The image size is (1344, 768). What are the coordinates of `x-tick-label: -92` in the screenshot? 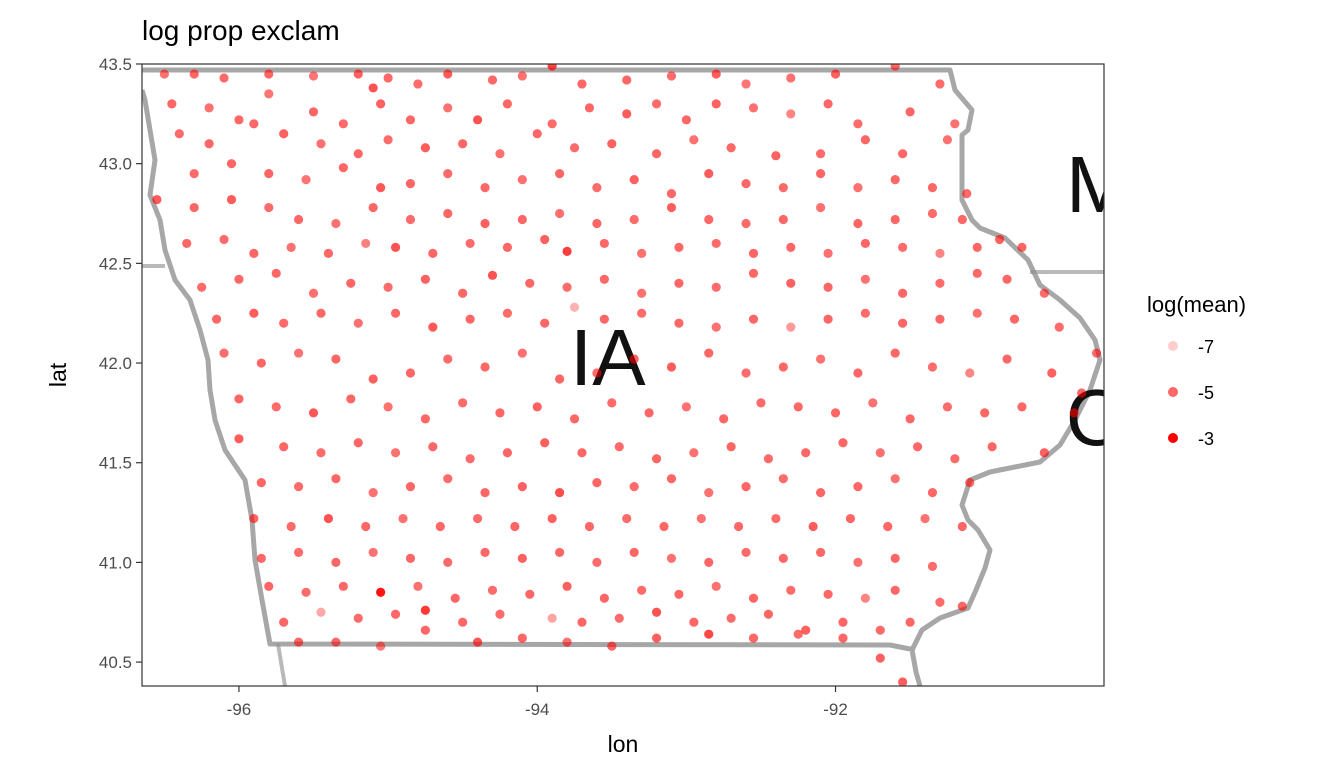 It's located at (835, 709).